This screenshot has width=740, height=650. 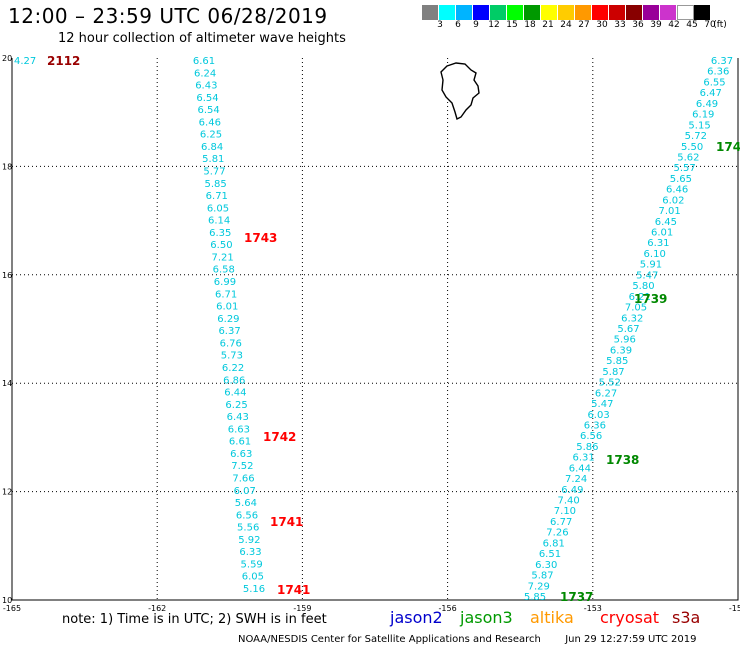 What do you see at coordinates (643, 286) in the screenshot?
I see `wave-height-label: 5.80` at bounding box center [643, 286].